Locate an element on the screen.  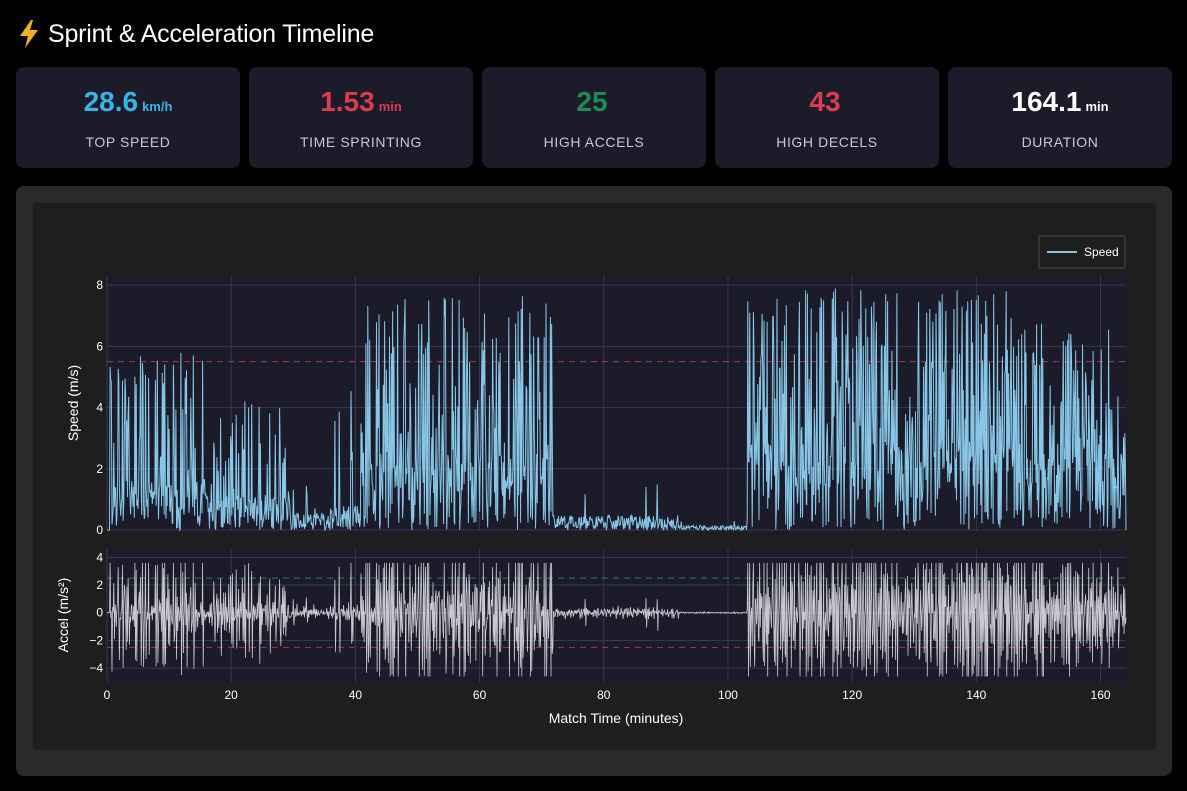
legend-label: Speed is located at coordinates (1101, 252).